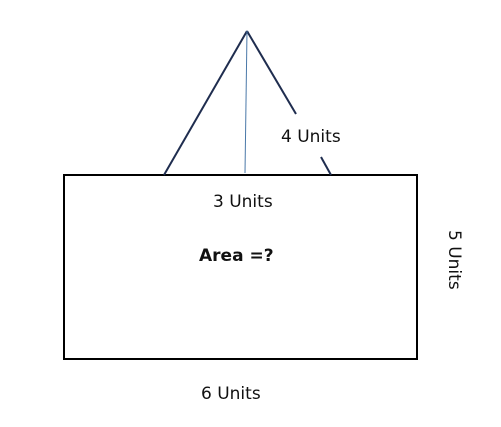  What do you see at coordinates (236, 256) in the screenshot?
I see `area-question-label: Area =?` at bounding box center [236, 256].